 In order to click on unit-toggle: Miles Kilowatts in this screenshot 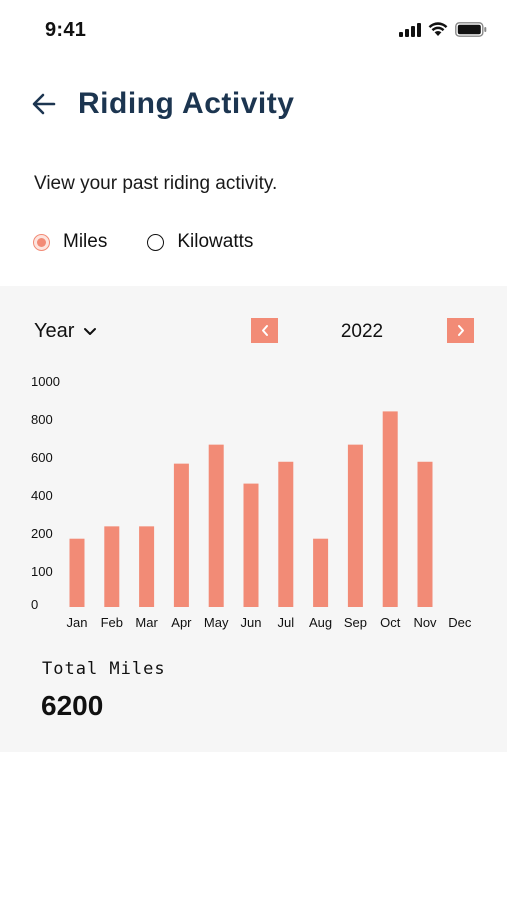, I will do `click(163, 242)`.